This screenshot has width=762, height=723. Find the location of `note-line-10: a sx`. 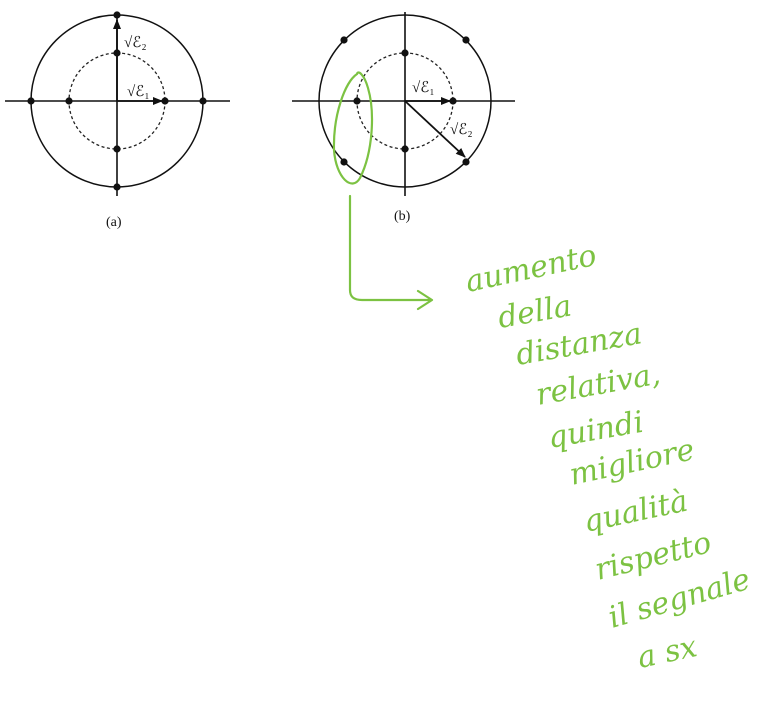

note-line-10: a sx is located at coordinates (667, 652).